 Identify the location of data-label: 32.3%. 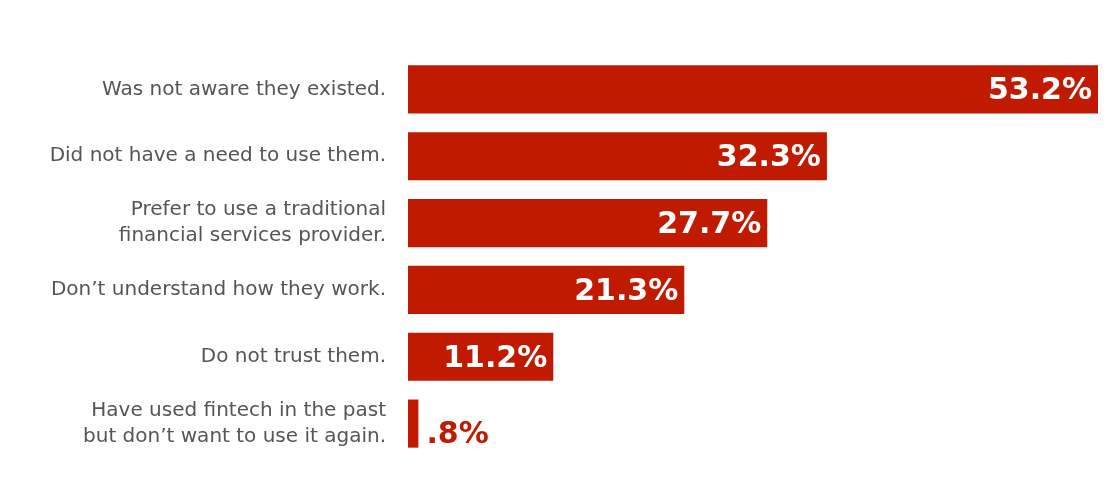
(768, 156).